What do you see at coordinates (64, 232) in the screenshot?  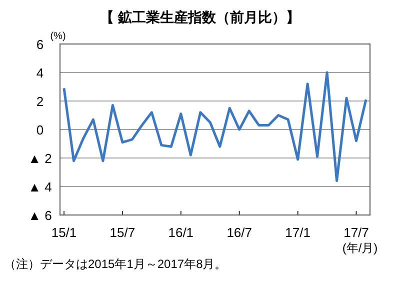 I see `x-tick-label: 15/1` at bounding box center [64, 232].